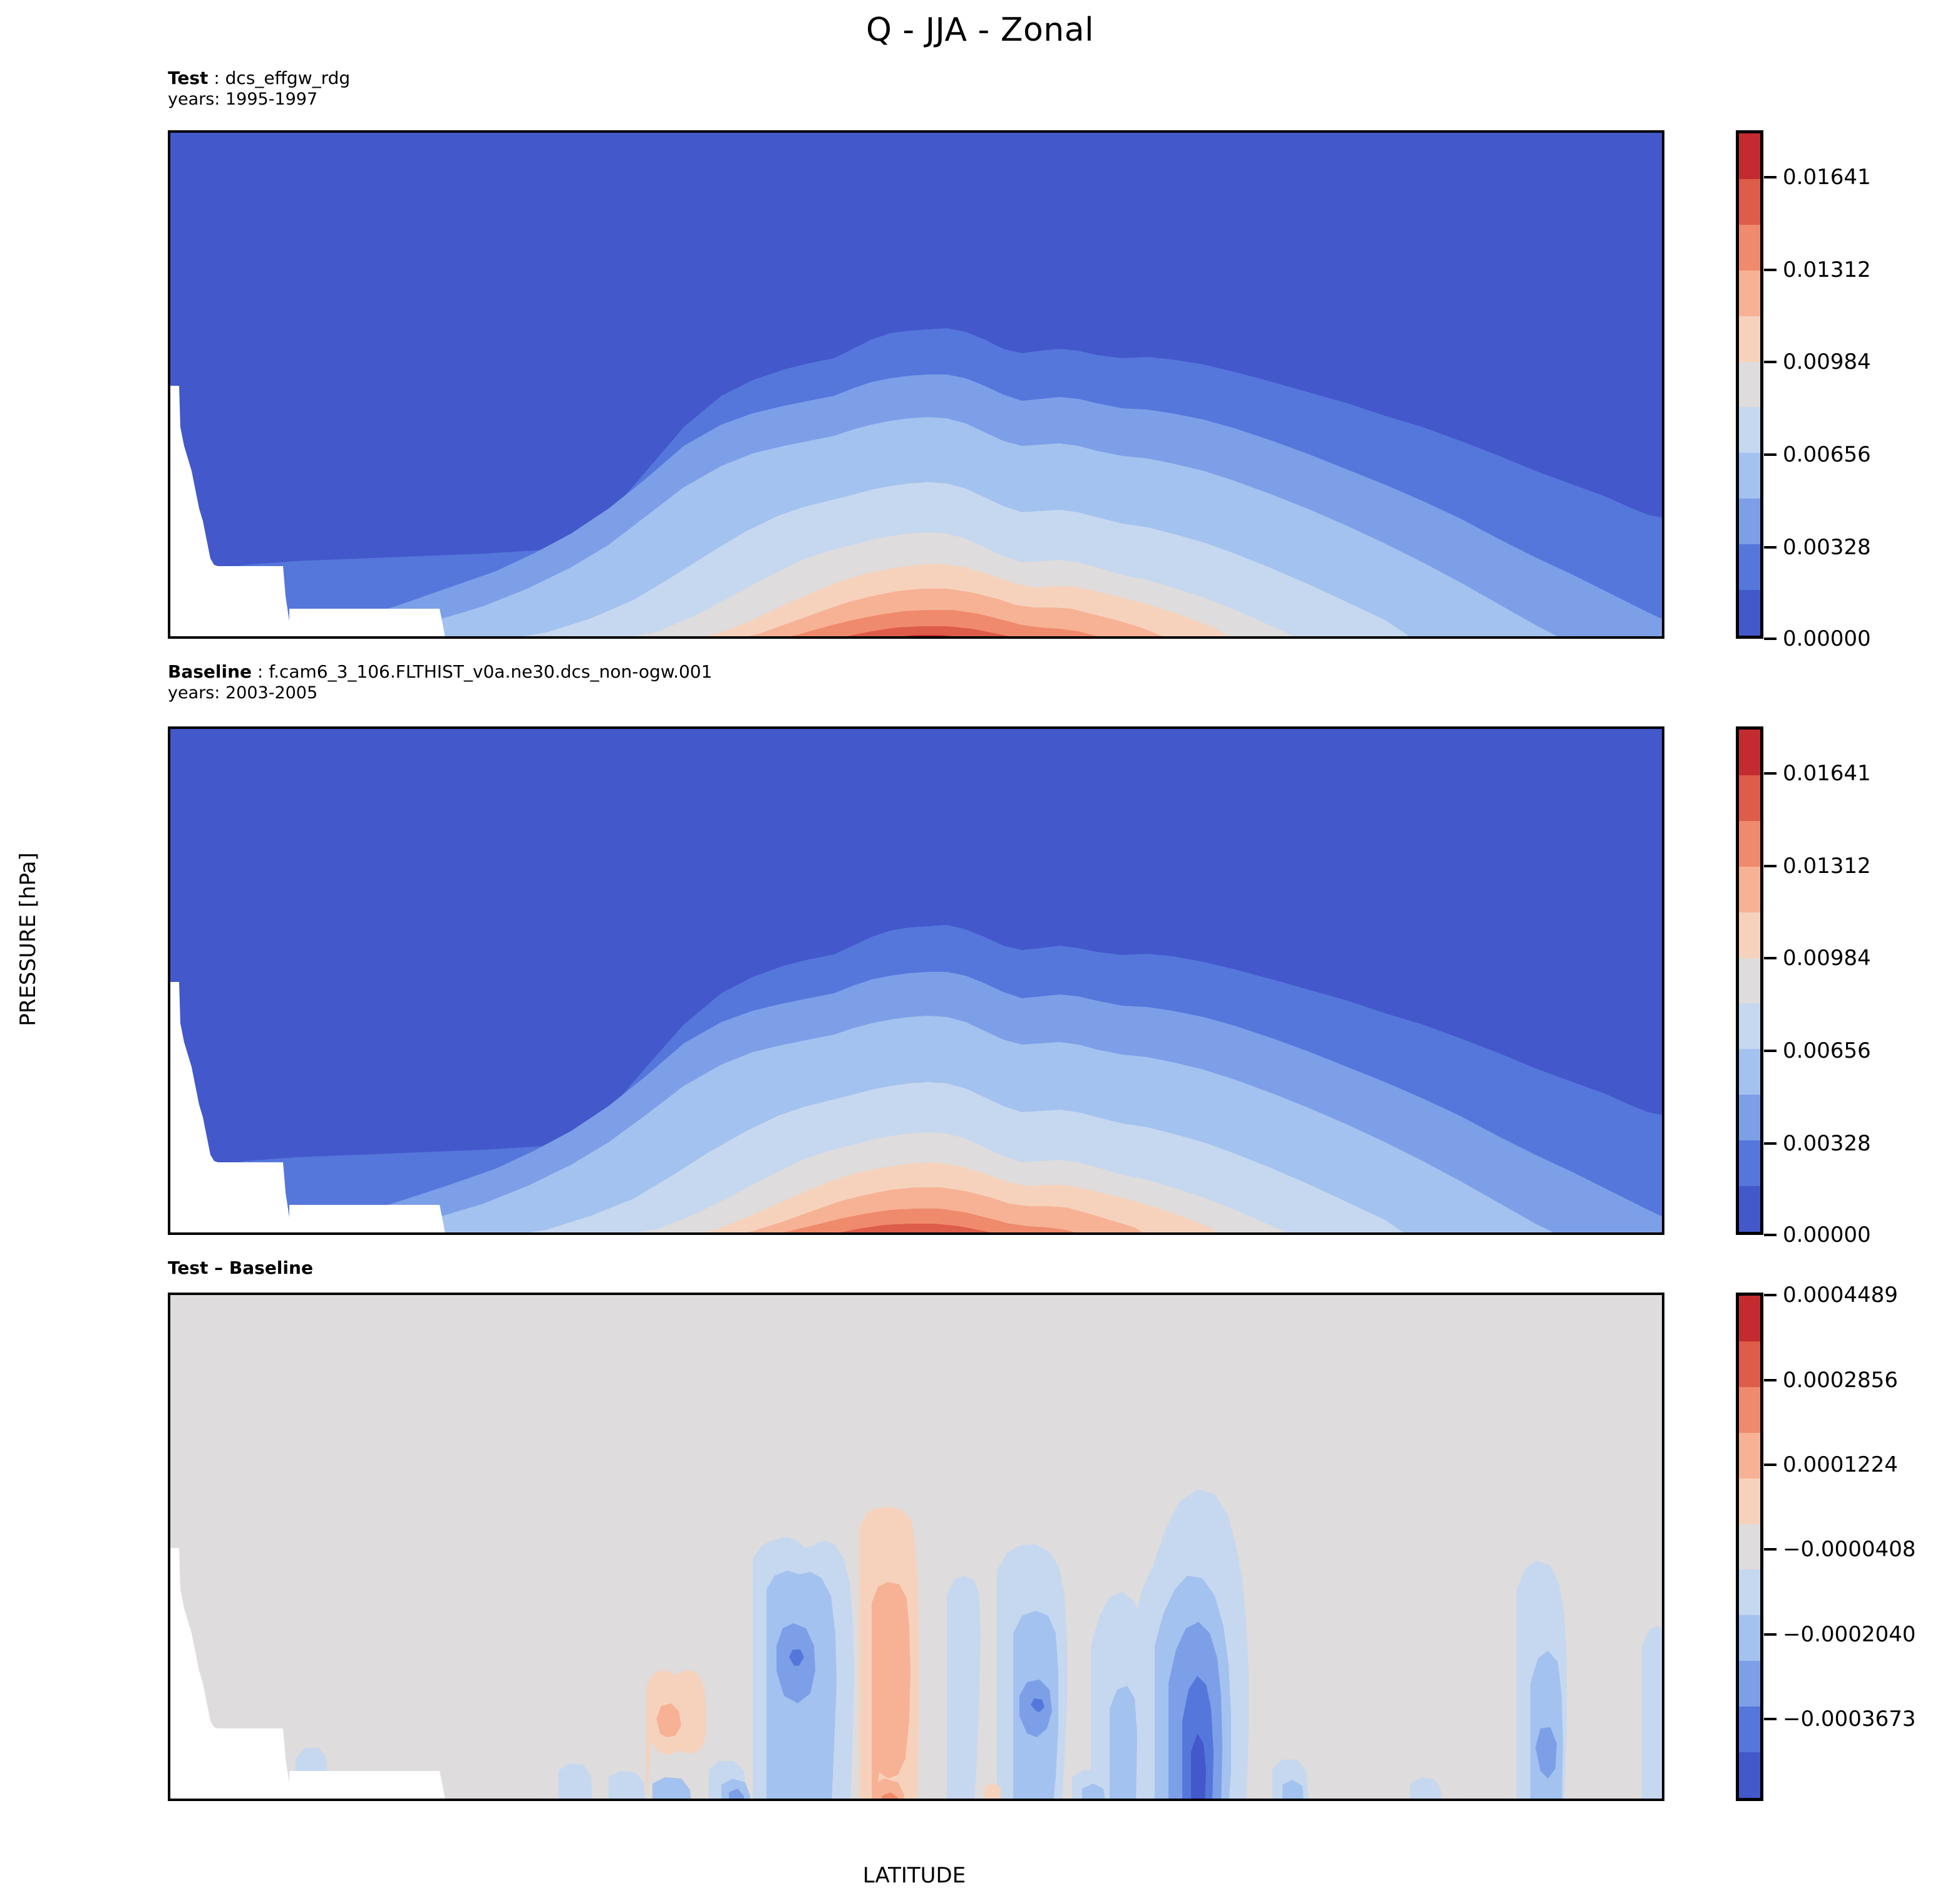 The height and width of the screenshot is (1900, 1960). I want to click on topography-mask-difference, so click(307, 1673).